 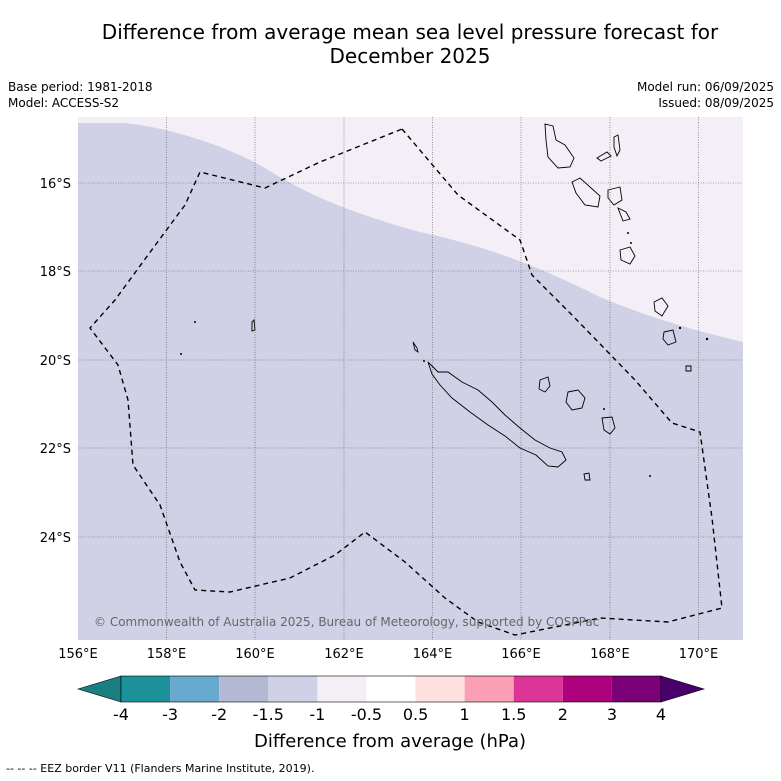 I want to click on lon-label: 168°E, so click(x=610, y=654).